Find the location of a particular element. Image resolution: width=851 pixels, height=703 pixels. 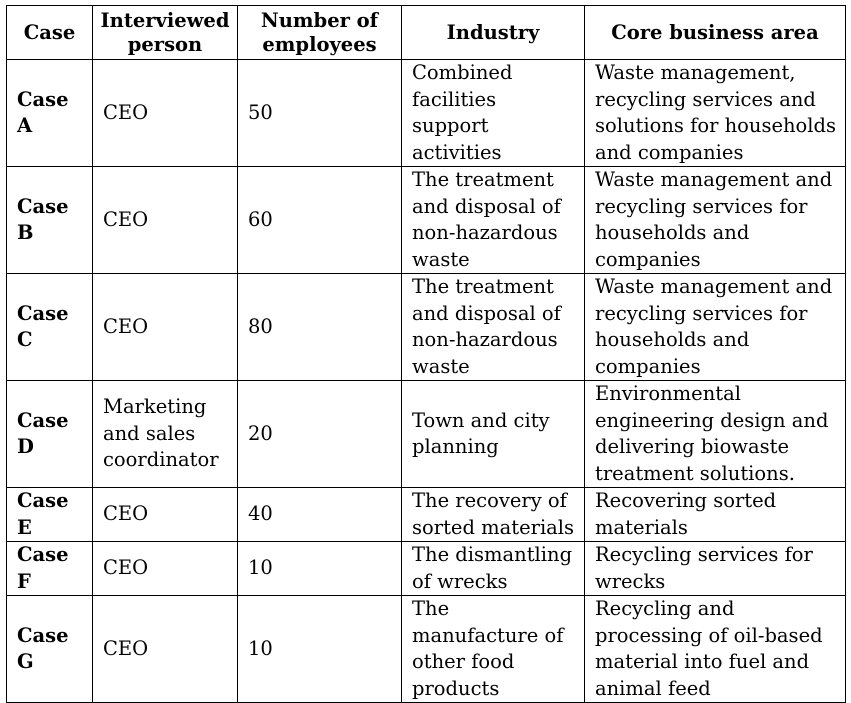

case-cell: Case D is located at coordinates (49, 434).